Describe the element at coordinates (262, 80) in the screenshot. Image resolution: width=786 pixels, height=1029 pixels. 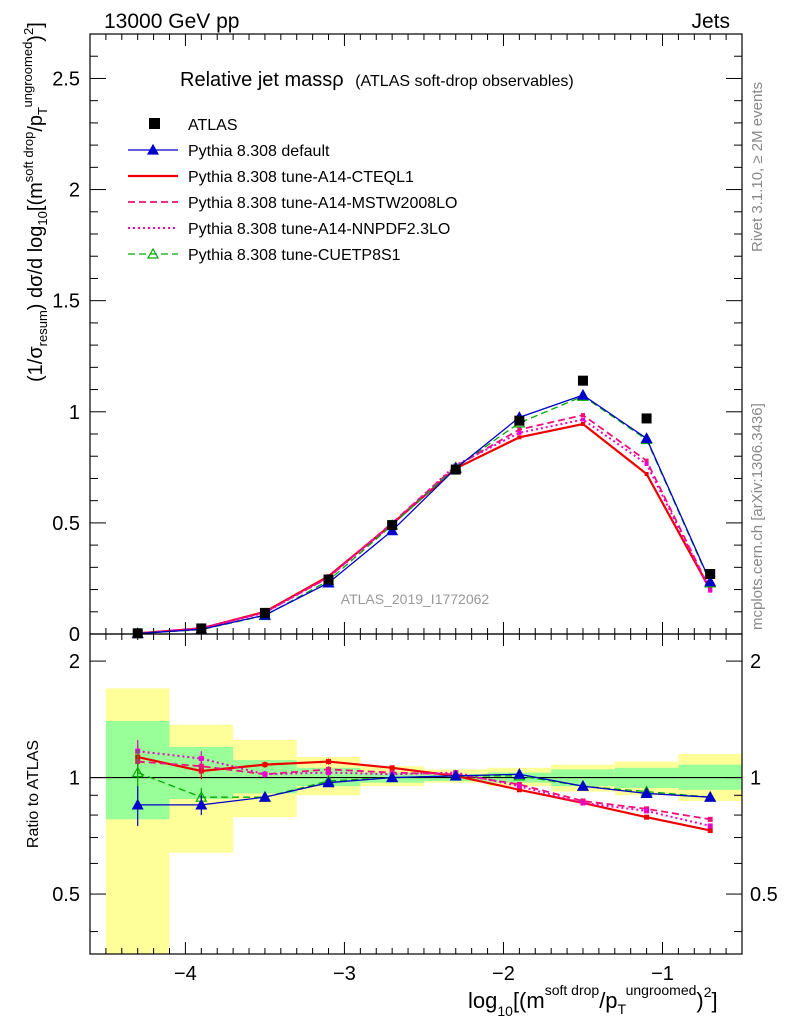
I see `chart-title-main: Relative jet massρ` at that location.